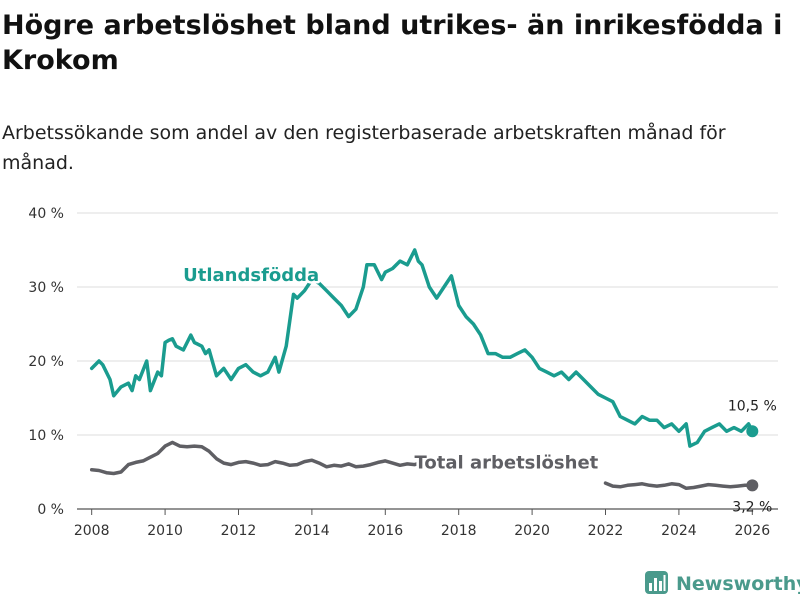 This screenshot has width=800, height=600. I want to click on brand-name: Newsworthy, so click(738, 584).